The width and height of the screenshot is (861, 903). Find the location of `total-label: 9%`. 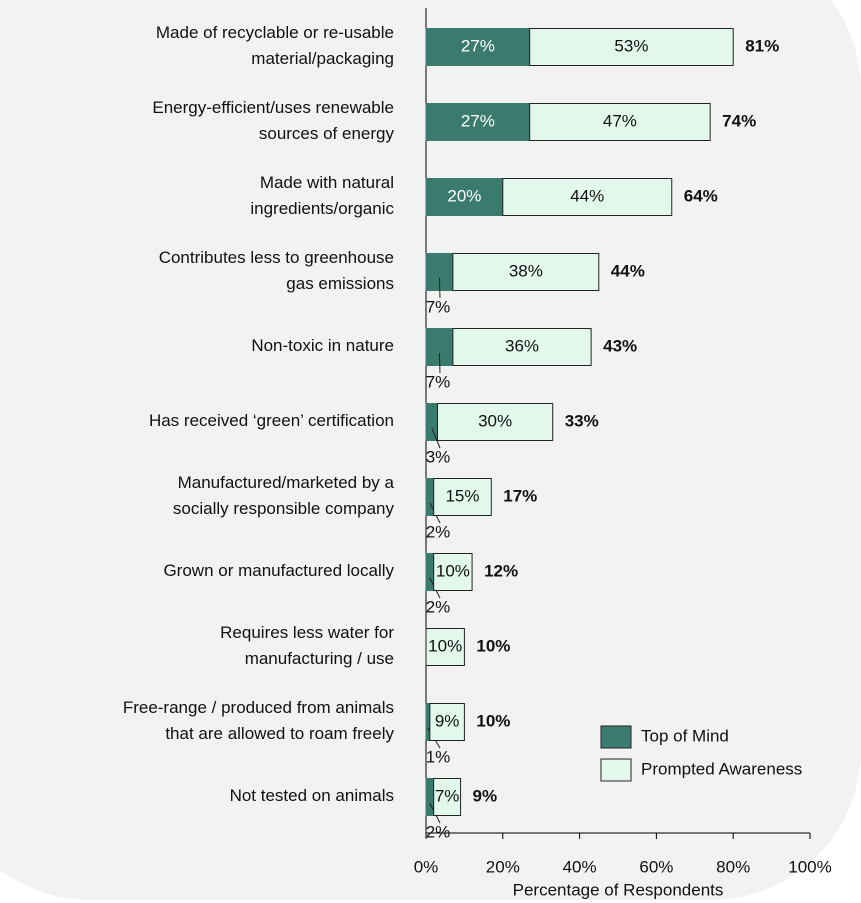

total-label: 9% is located at coordinates (485, 795).